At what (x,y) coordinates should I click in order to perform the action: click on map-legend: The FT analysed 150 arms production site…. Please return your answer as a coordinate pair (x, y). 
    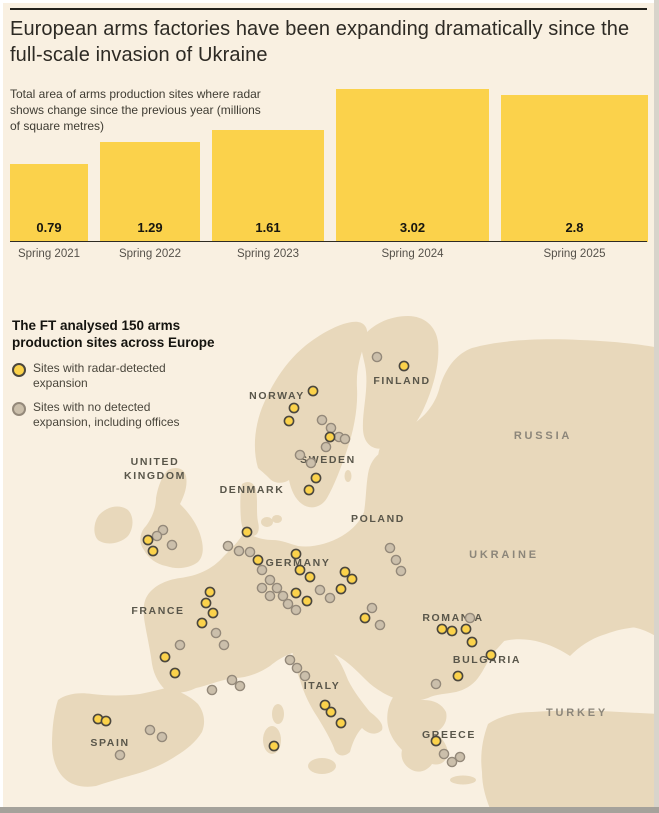
    Looking at the image, I should click on (118, 374).